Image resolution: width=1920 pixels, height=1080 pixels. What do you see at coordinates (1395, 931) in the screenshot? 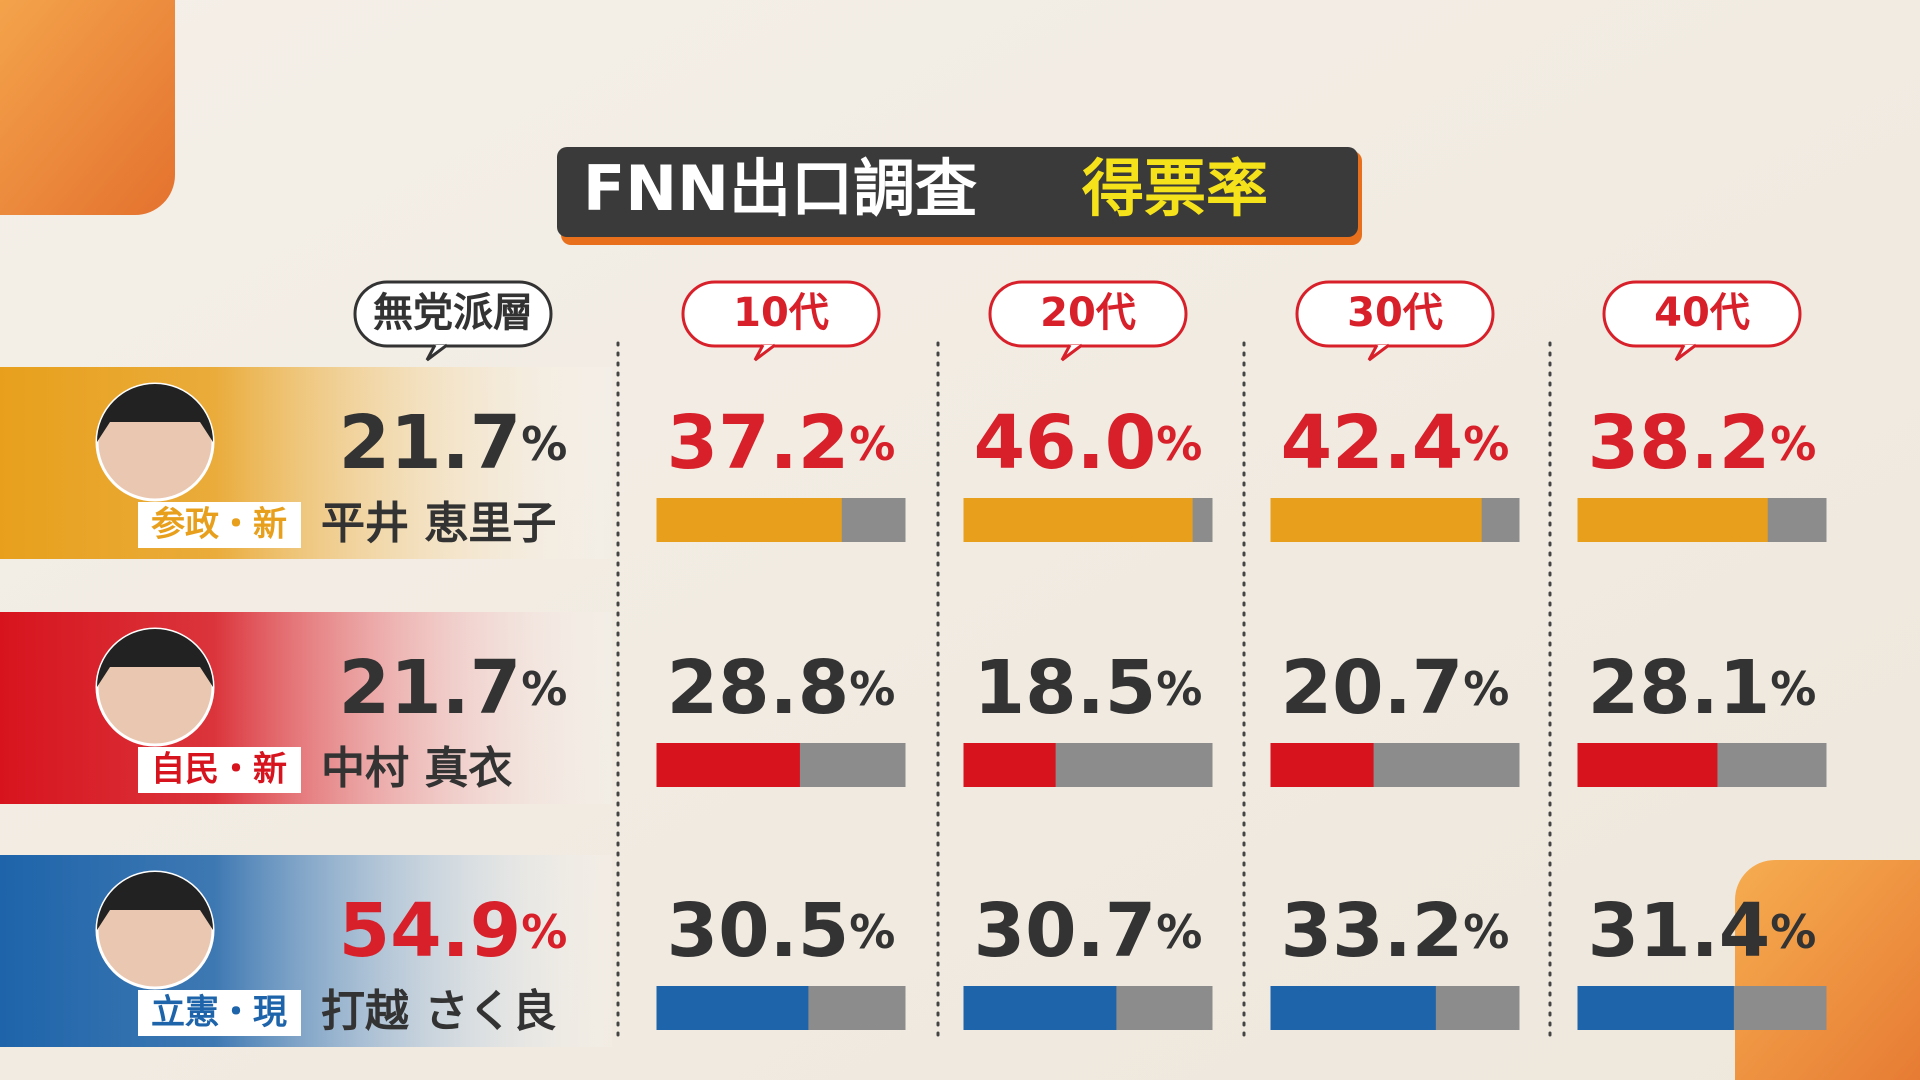
I see `value-label: 33.2%` at bounding box center [1395, 931].